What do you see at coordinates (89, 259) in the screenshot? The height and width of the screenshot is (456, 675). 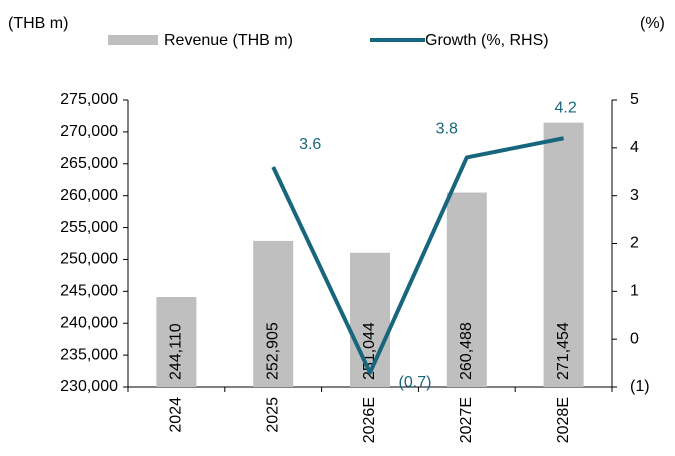 I see `y-tick-label: 250,000` at bounding box center [89, 259].